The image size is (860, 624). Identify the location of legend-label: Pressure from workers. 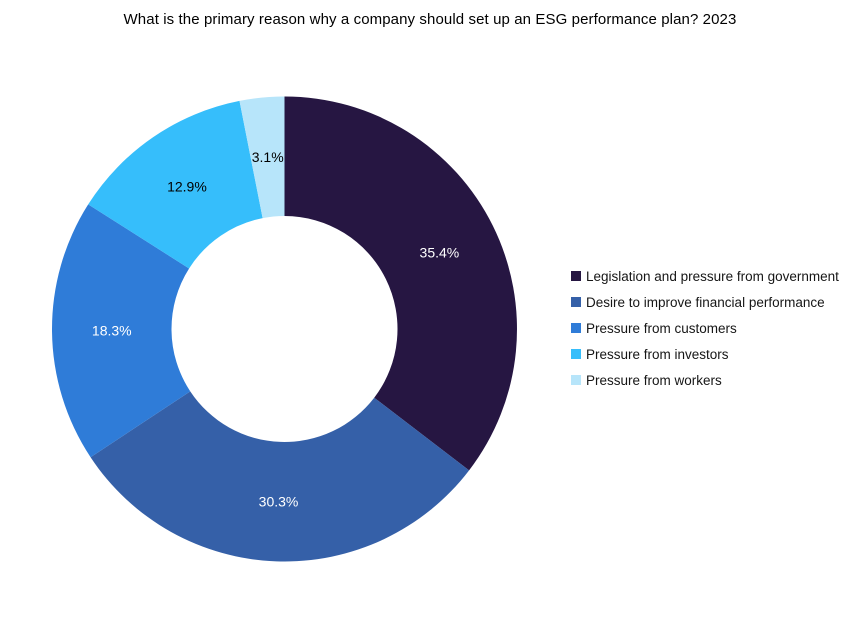
(654, 380).